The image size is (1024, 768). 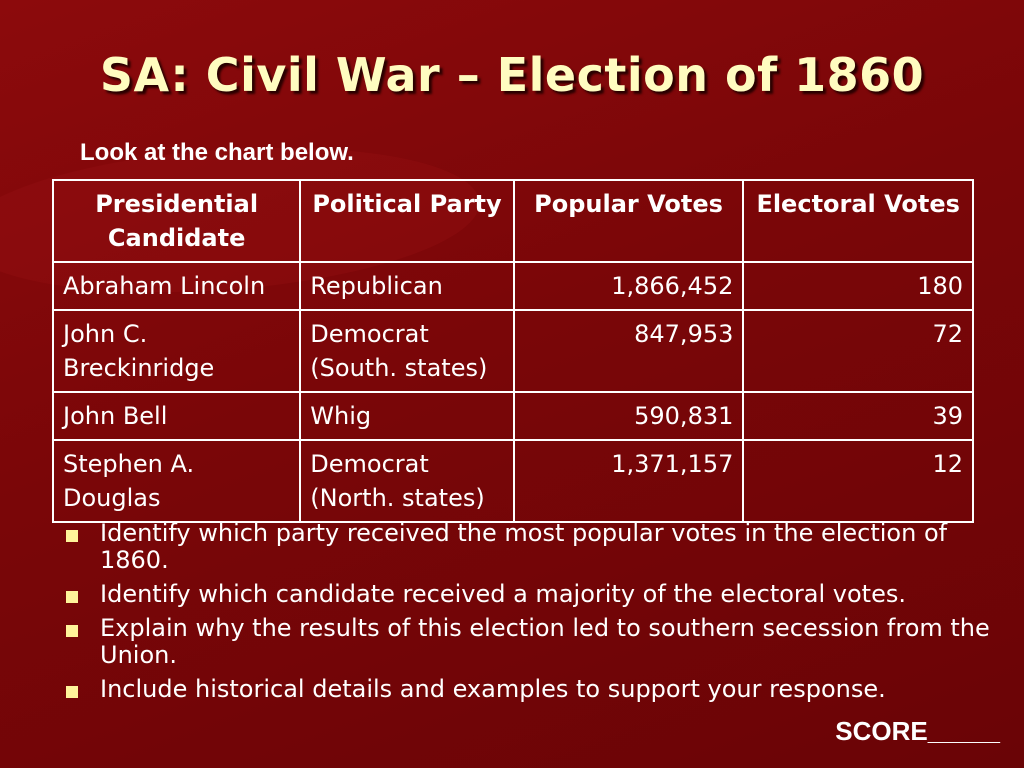 I want to click on electoral-votes-cell: 72, so click(x=858, y=351).